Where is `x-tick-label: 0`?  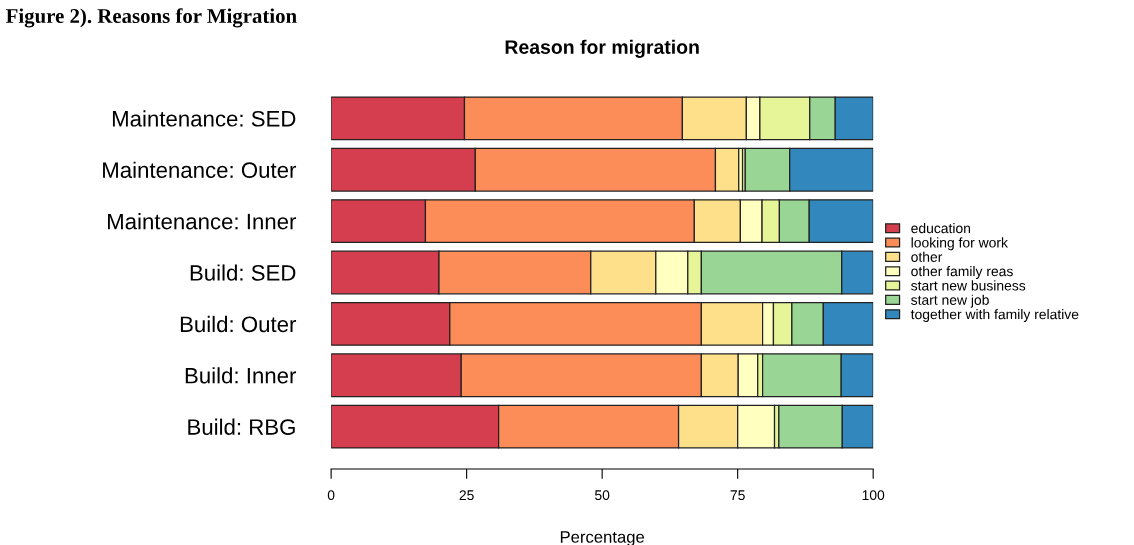
x-tick-label: 0 is located at coordinates (331, 495).